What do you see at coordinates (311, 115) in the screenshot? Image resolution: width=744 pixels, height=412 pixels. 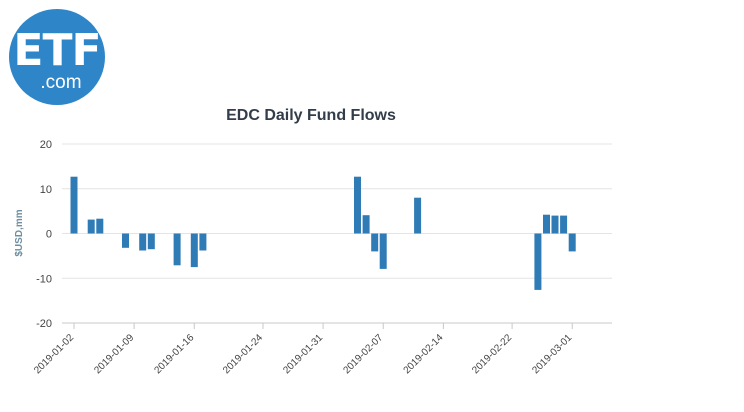 I see `chart-title: EDC Daily Fund Flows` at bounding box center [311, 115].